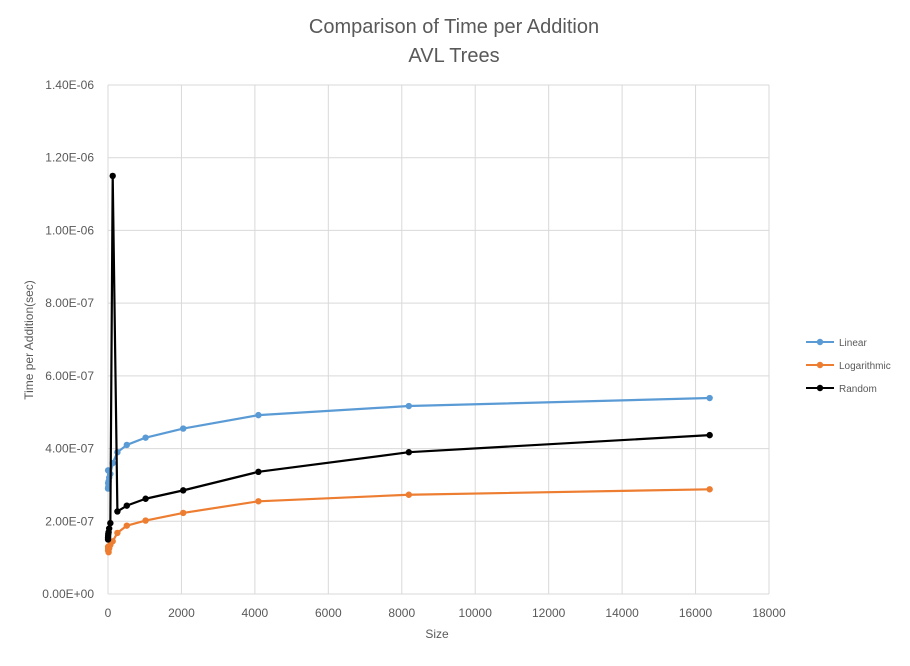  Describe the element at coordinates (69, 521) in the screenshot. I see `y-tick-label: 2.00E-07` at that location.